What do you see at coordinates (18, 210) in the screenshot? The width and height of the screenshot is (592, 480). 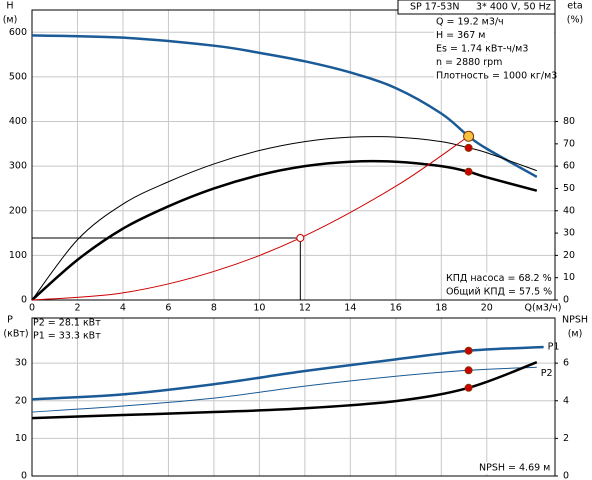 I see `y-tick-label: 200` at bounding box center [18, 210].